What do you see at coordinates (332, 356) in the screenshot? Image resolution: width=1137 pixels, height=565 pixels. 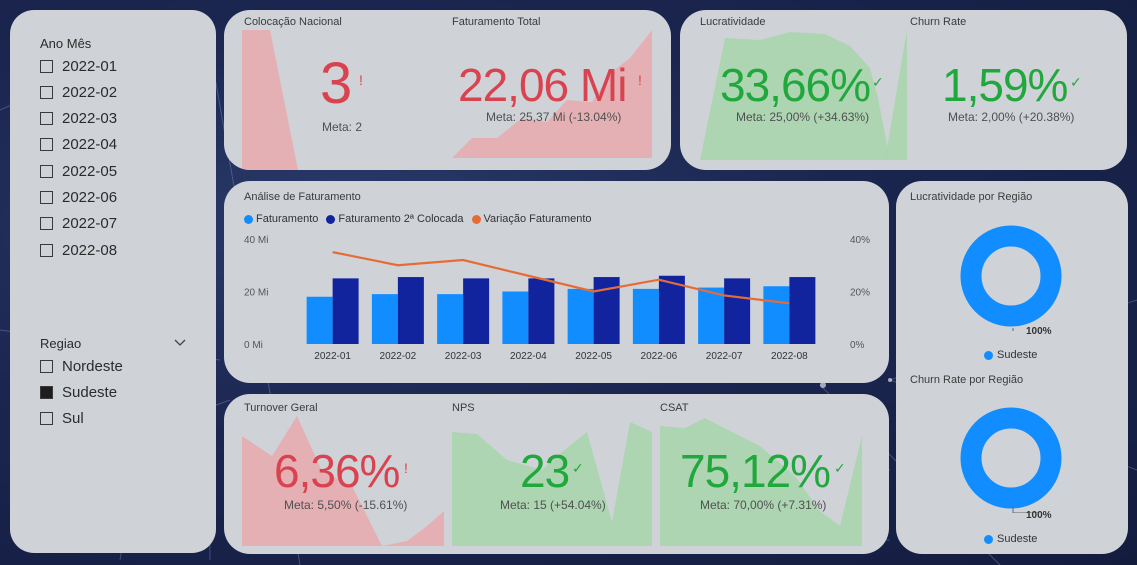 I see `x-category-label: 2022-01` at bounding box center [332, 356].